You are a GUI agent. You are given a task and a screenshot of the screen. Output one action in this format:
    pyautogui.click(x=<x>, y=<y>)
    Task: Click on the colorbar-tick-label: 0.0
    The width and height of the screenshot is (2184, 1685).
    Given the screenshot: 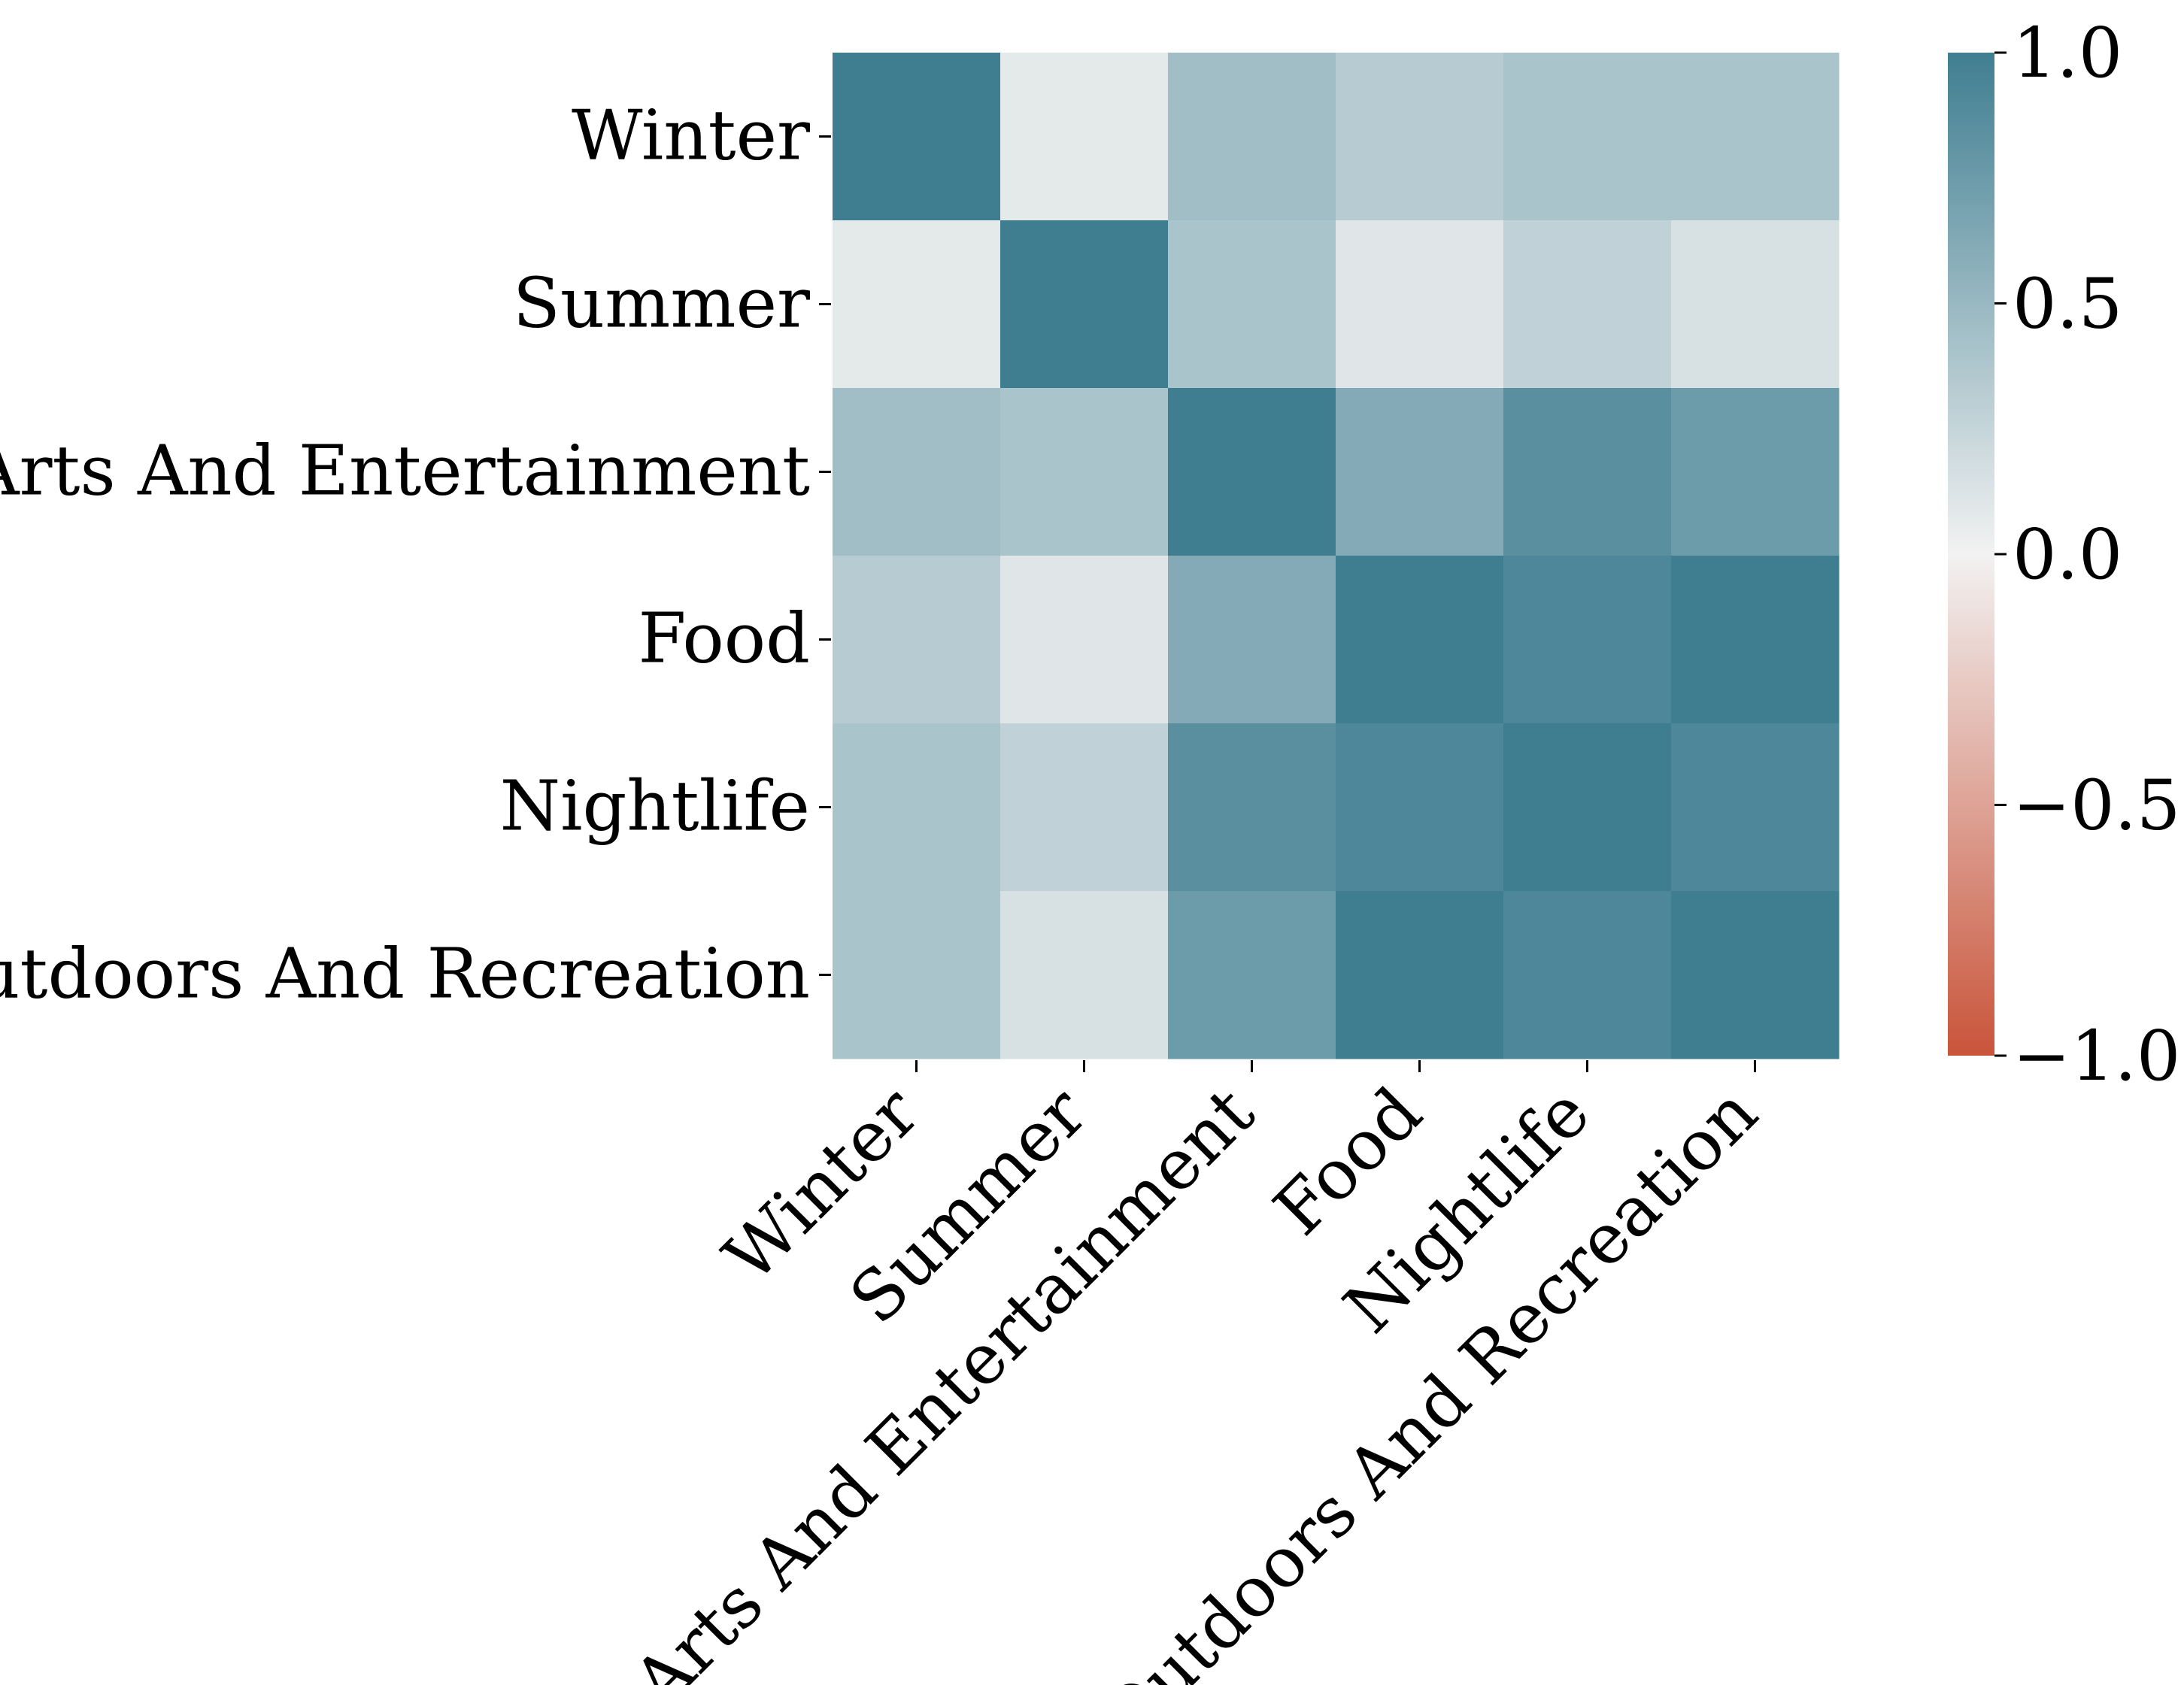 What is the action you would take?
    pyautogui.click(x=2067, y=554)
    